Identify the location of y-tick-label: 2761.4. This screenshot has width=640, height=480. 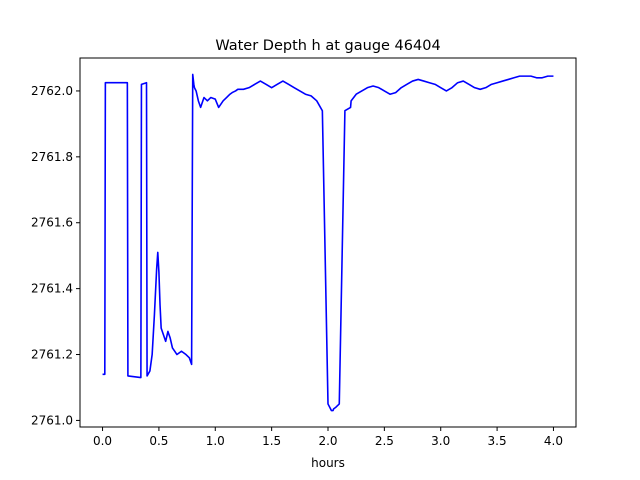
(52, 289).